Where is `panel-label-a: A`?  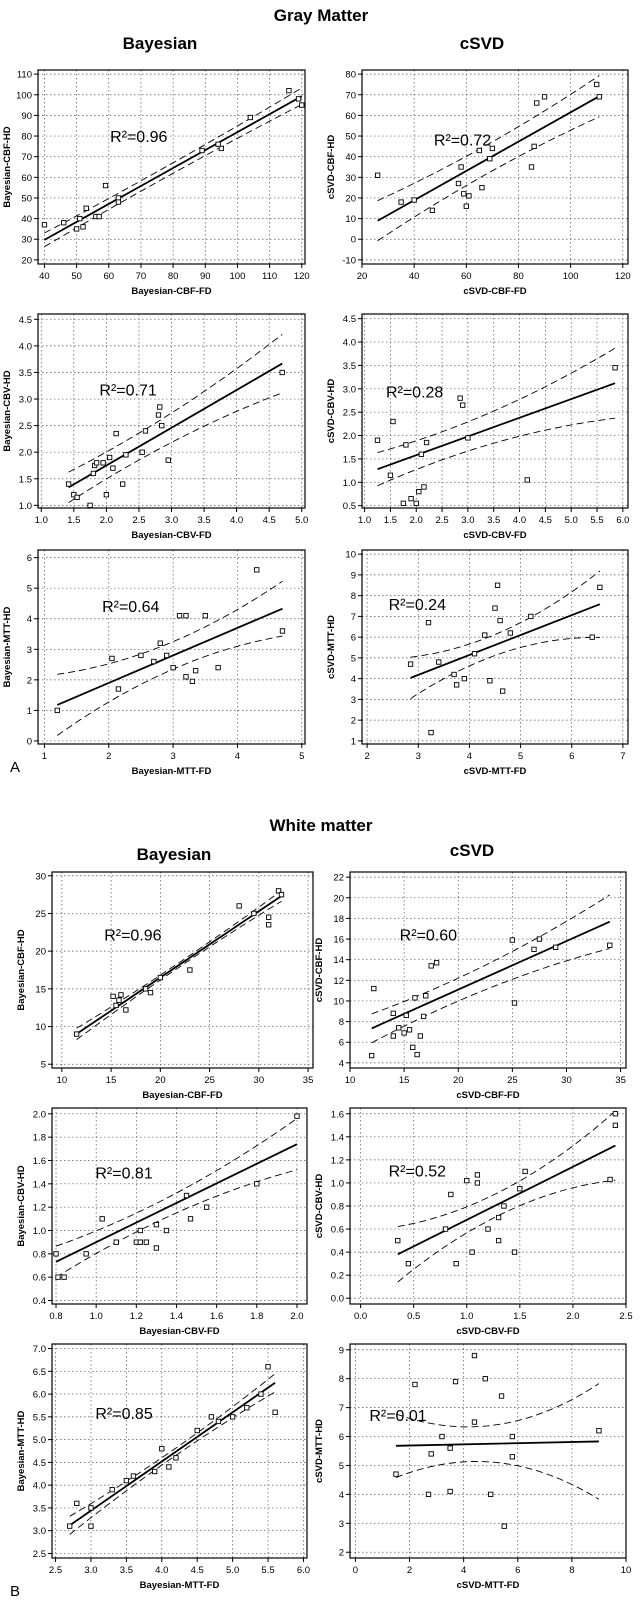
panel-label-a: A is located at coordinates (15, 767).